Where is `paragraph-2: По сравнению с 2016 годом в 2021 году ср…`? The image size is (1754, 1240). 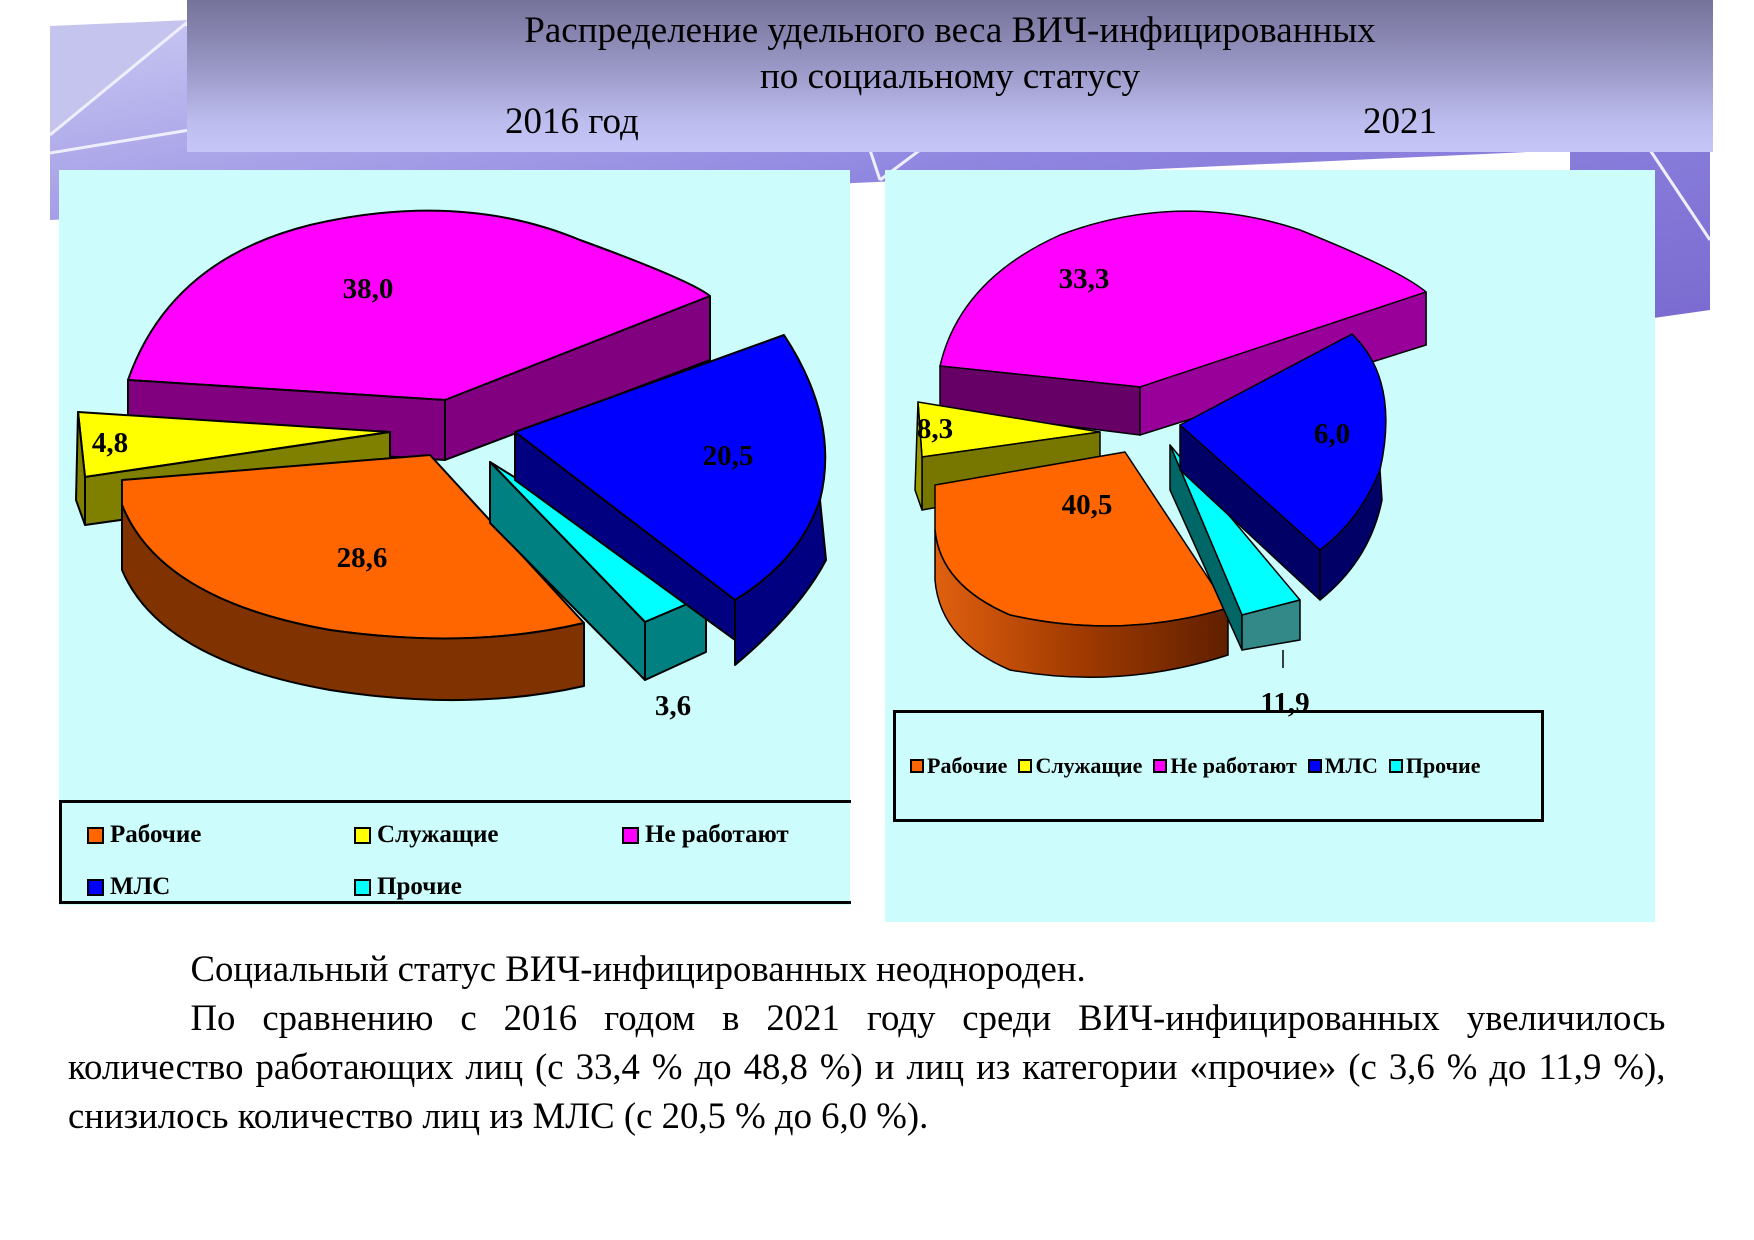
paragraph-2: По сравнению с 2016 годом в 2021 году ср… is located at coordinates (867, 1067).